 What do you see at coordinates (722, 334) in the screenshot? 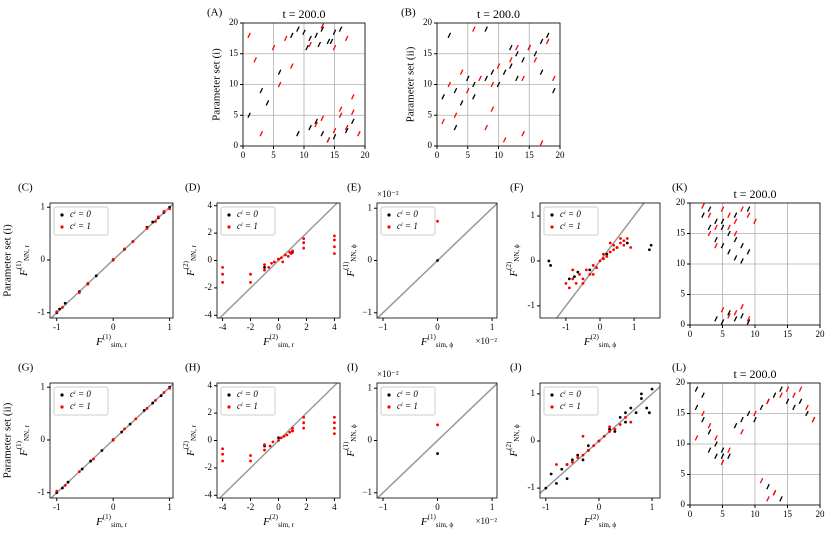
I see `x-tick-label: 5` at bounding box center [722, 334].